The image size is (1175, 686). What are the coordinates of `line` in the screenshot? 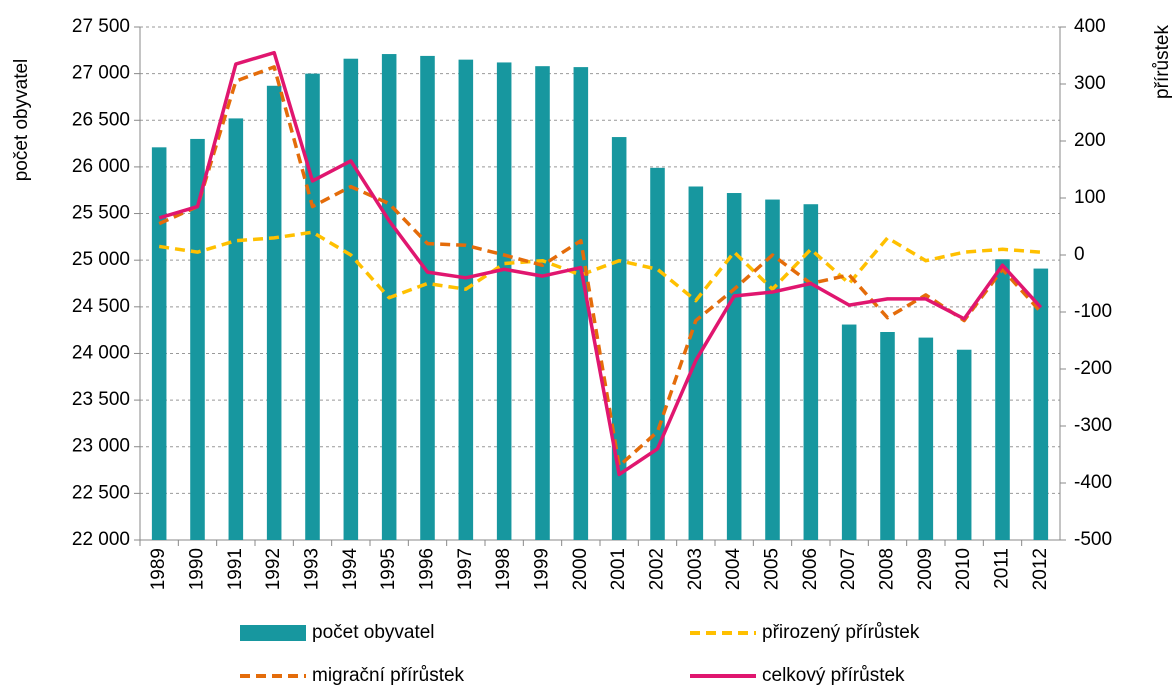 It's located at (599, 266).